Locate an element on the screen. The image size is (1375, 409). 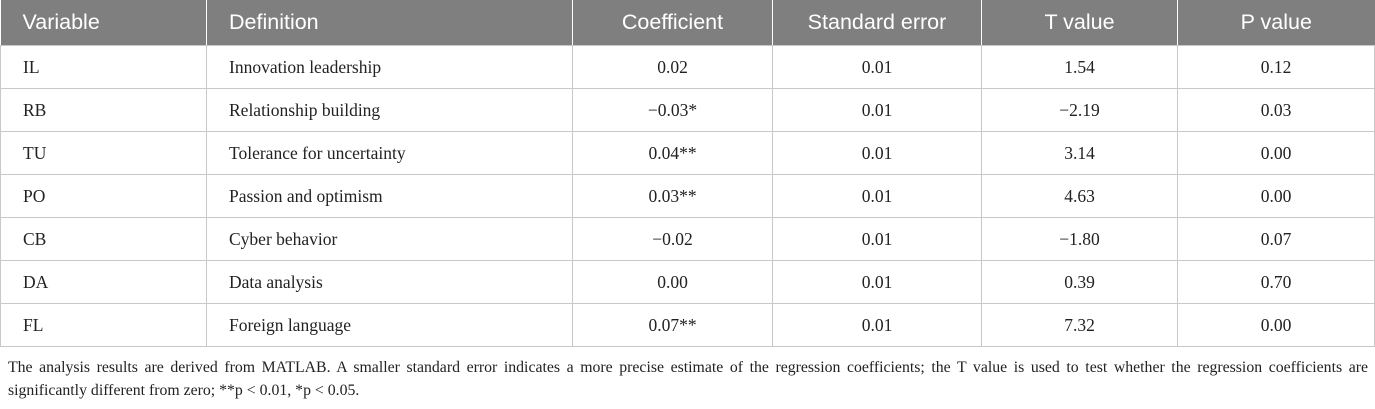
cell-variable: FL is located at coordinates (103, 325).